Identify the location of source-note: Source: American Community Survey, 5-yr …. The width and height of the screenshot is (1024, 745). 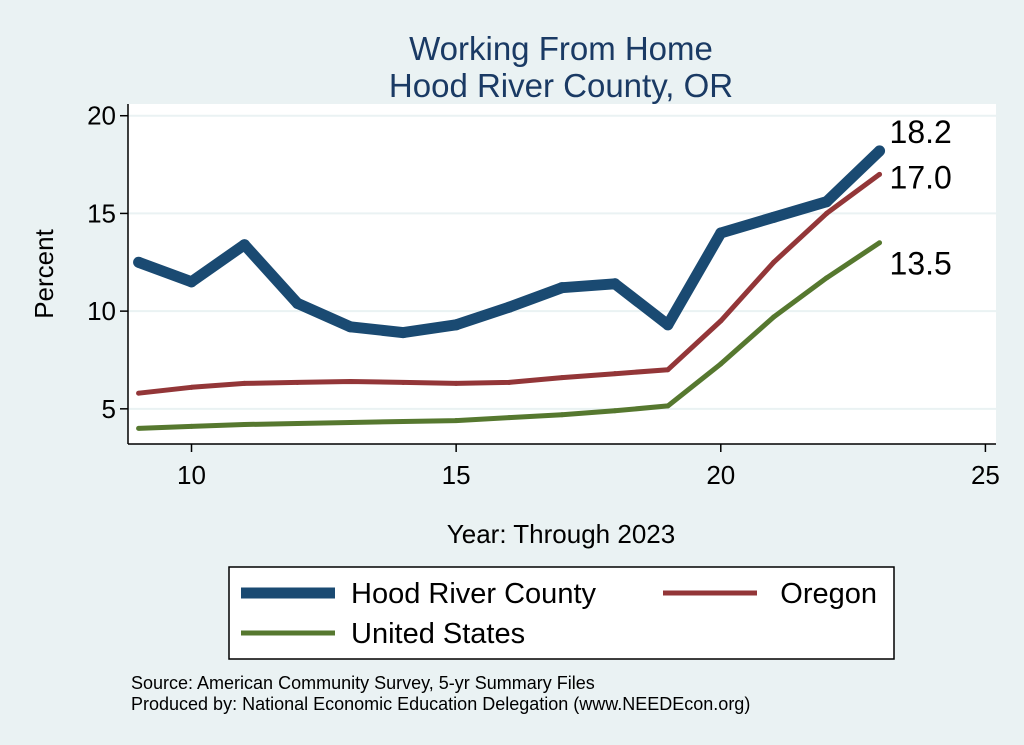
(363, 683).